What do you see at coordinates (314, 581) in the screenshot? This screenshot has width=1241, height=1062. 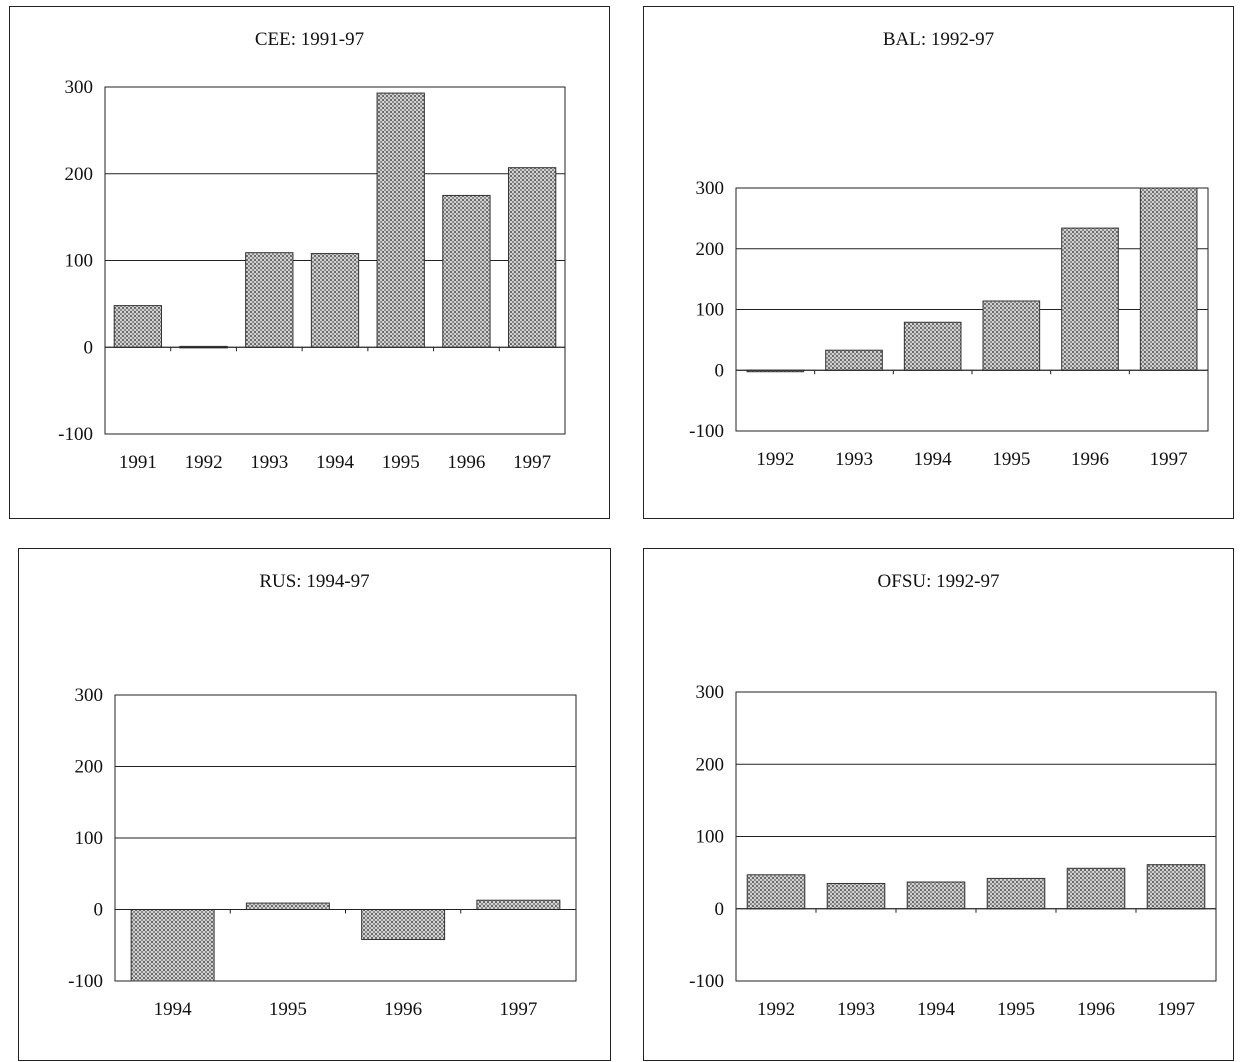 I see `chart-title-rus: RUS: 1994-97` at bounding box center [314, 581].